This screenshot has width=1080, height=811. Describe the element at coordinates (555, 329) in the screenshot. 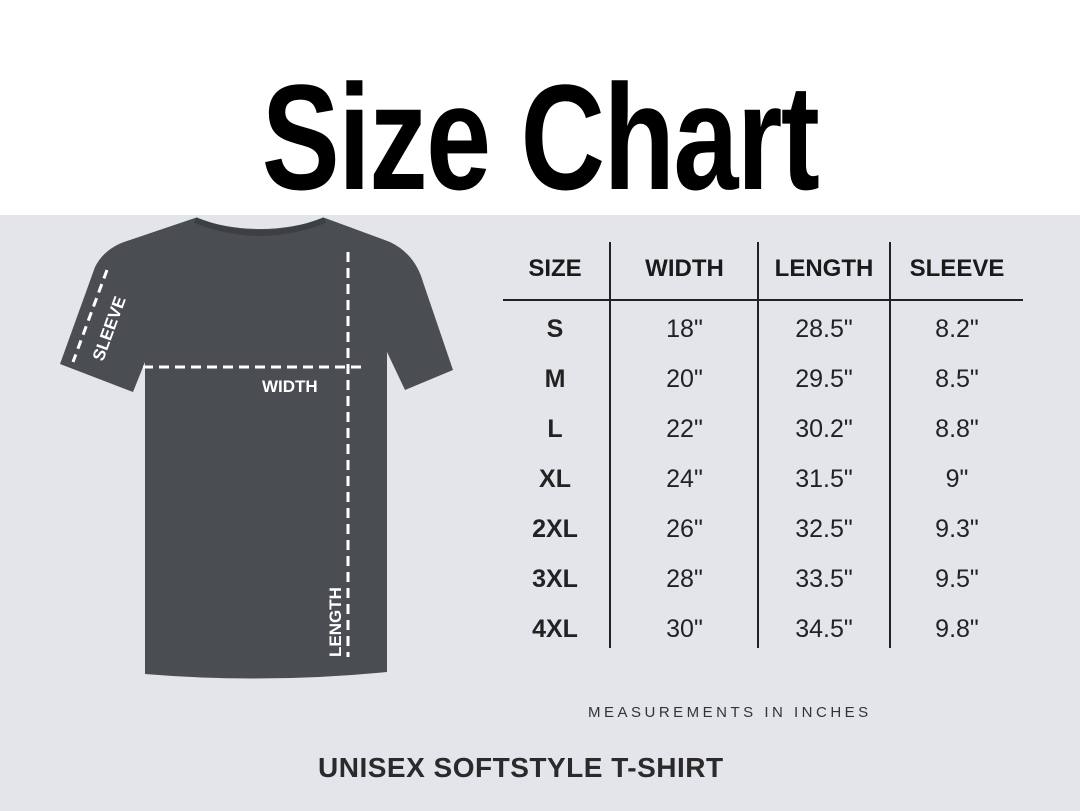

I see `size-cell: S` at that location.